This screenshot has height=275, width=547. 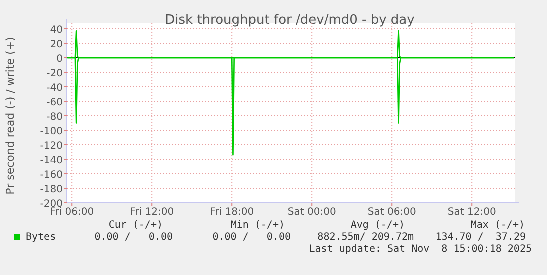 What do you see at coordinates (51, 161) in the screenshot?
I see `y-tick-label: -140` at bounding box center [51, 161].